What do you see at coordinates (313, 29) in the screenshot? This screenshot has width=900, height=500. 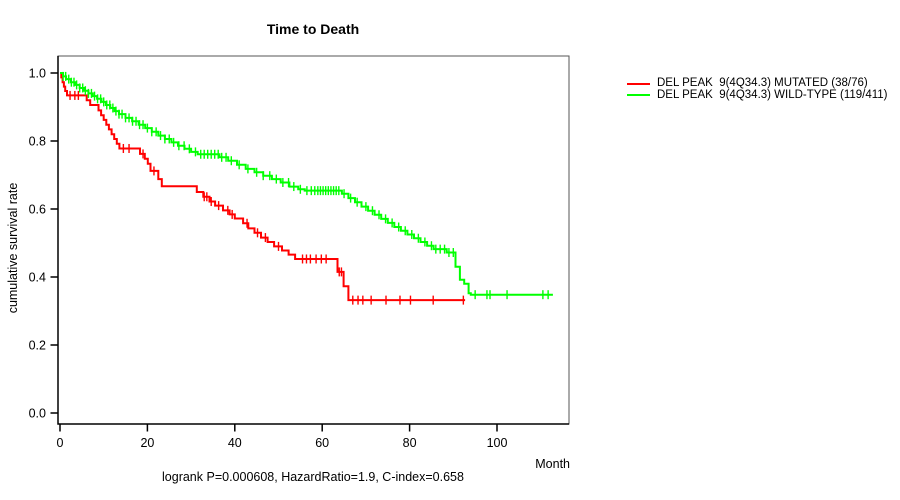 I see `chart-title: Time to Death` at bounding box center [313, 29].